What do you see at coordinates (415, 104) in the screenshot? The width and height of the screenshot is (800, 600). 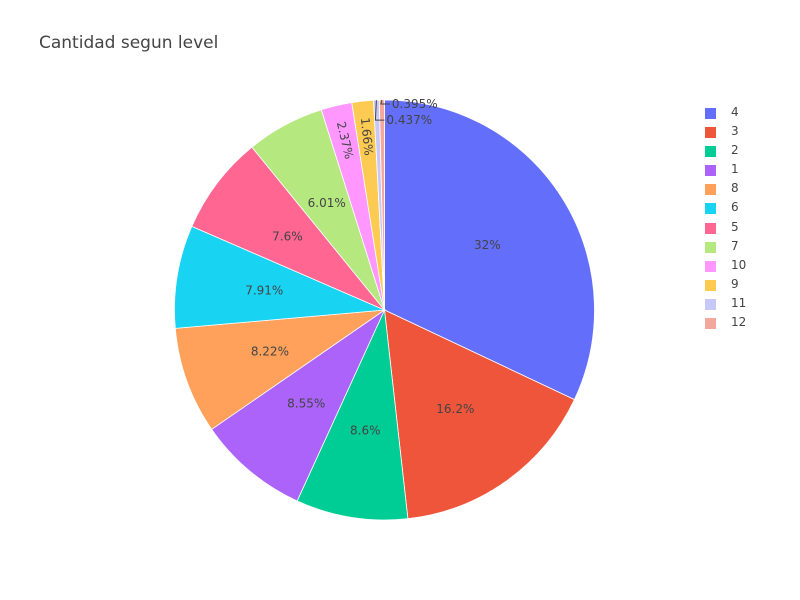 I see `slice-label-12: 0.395%` at bounding box center [415, 104].